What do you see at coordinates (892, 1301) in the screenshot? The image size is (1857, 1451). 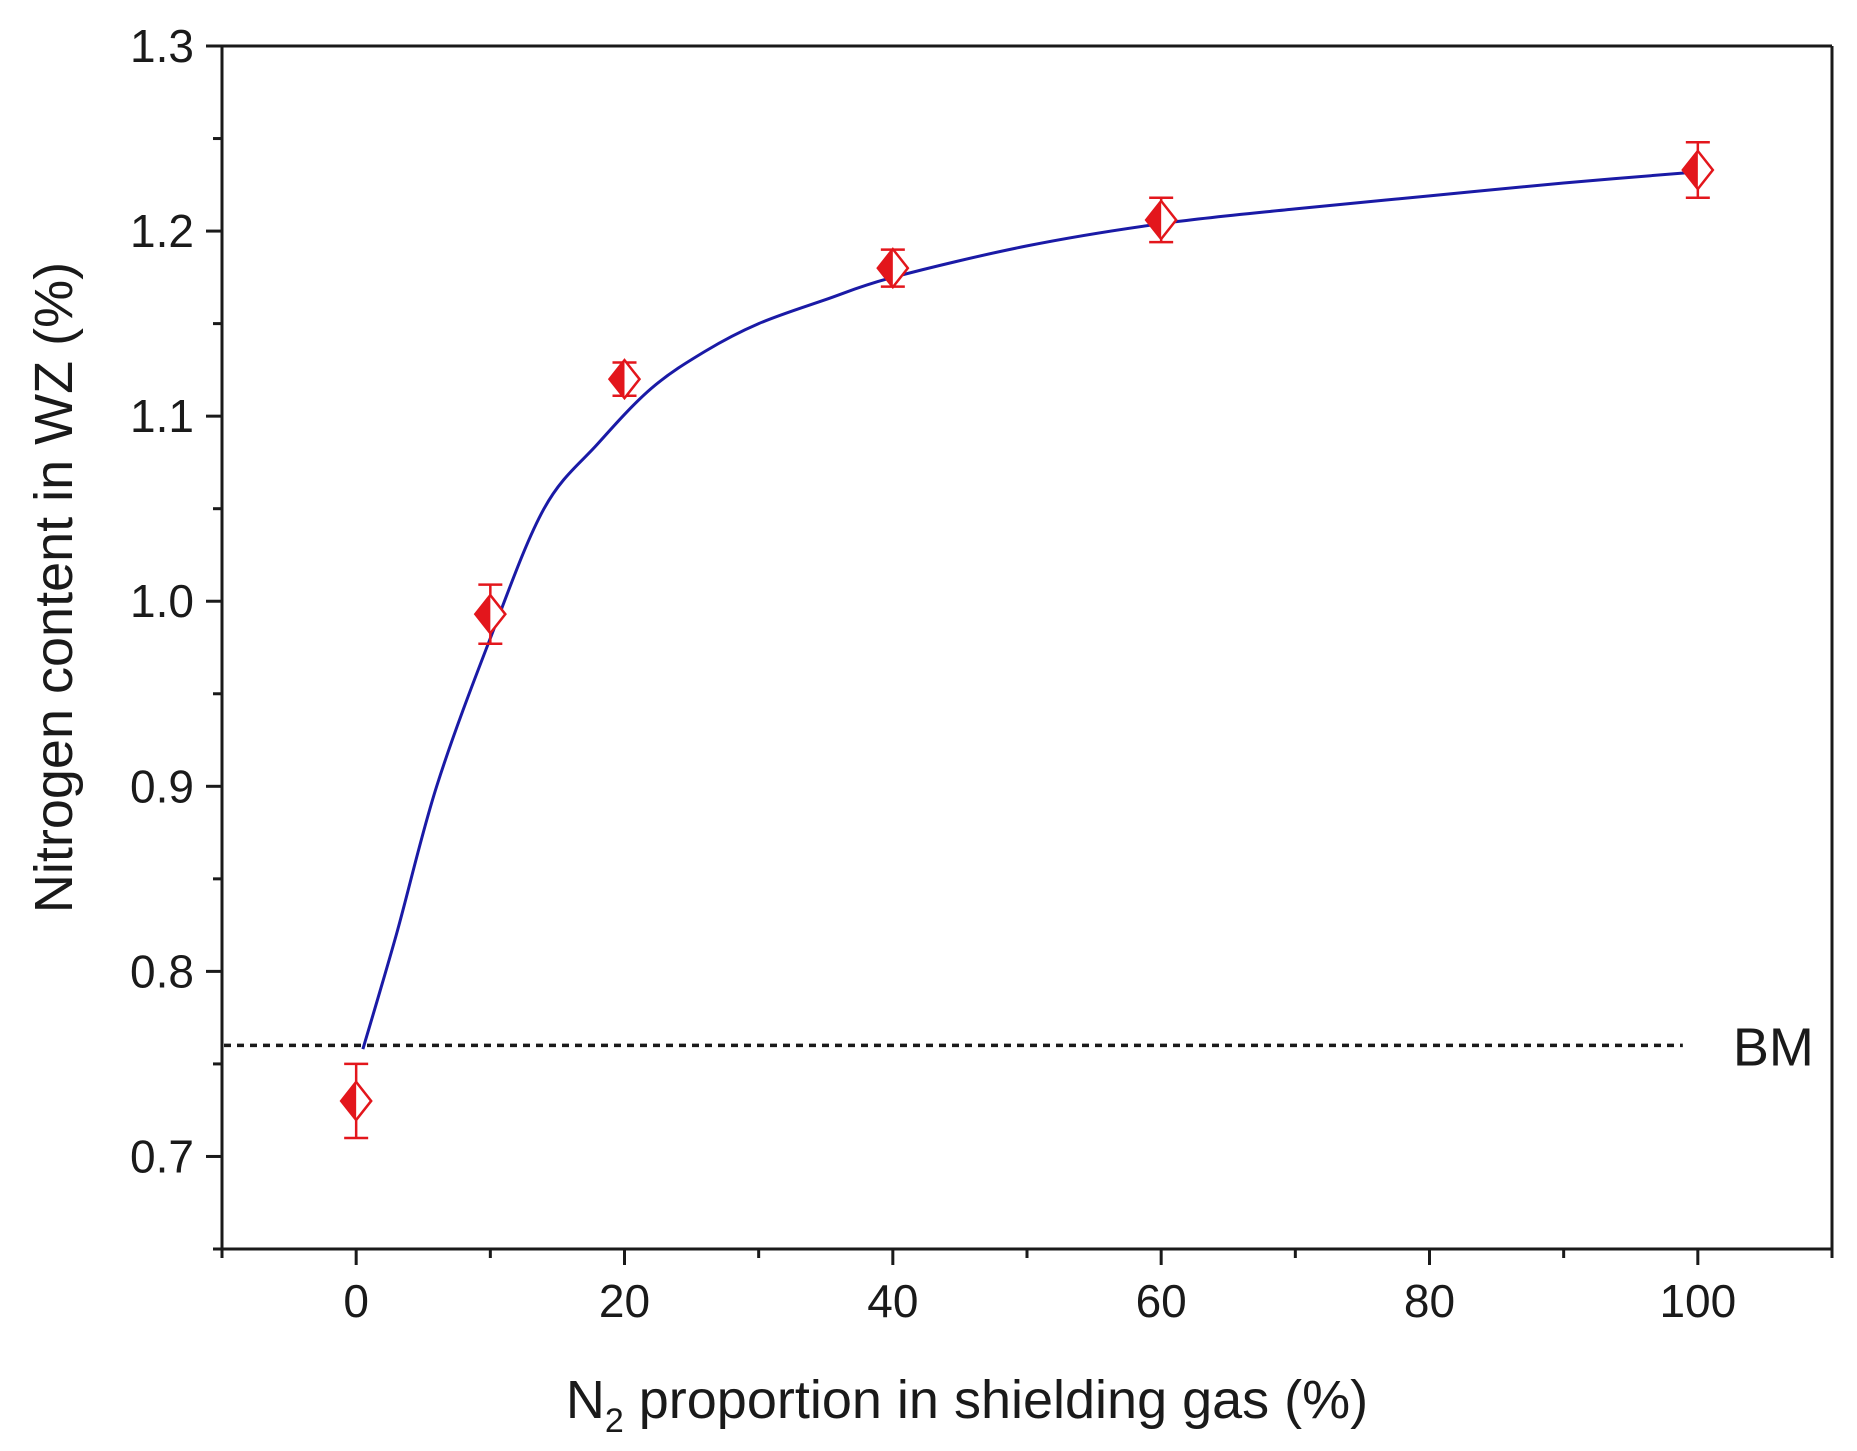 I see `x-tick-label: 40` at bounding box center [892, 1301].